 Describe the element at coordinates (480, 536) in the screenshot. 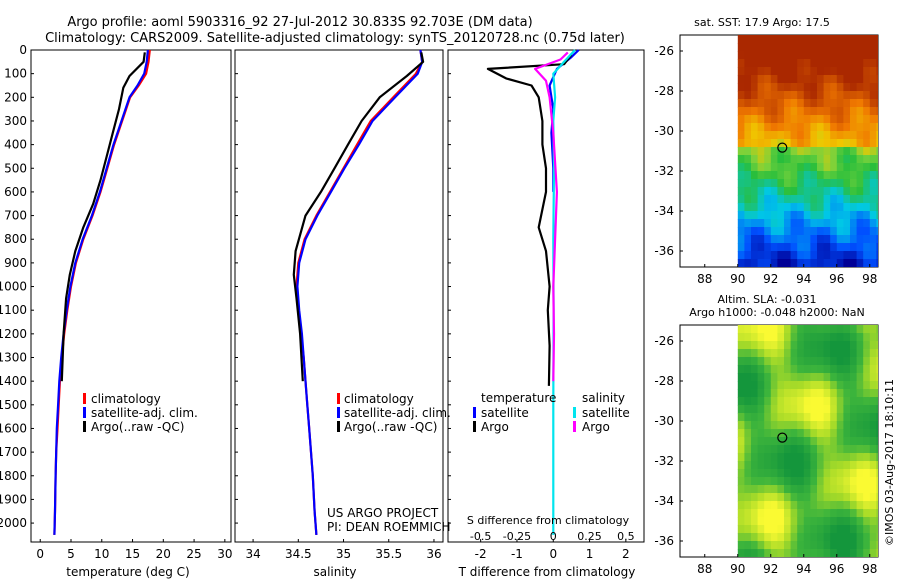

I see `top-x-tick-label: -0.5` at that location.